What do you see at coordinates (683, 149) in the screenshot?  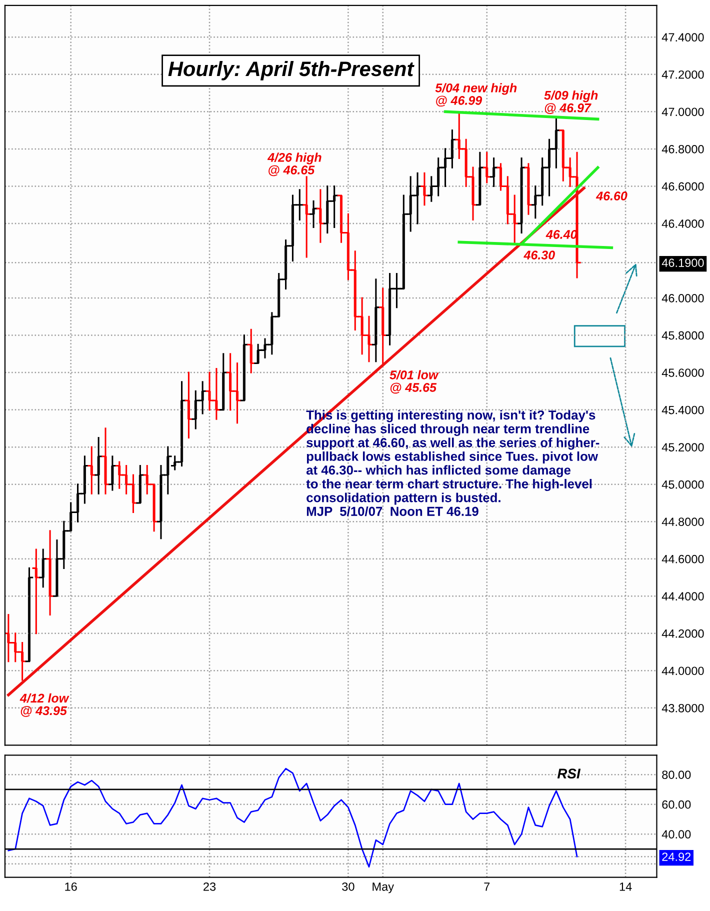 I see `y-tick-label: 46.8000` at bounding box center [683, 149].